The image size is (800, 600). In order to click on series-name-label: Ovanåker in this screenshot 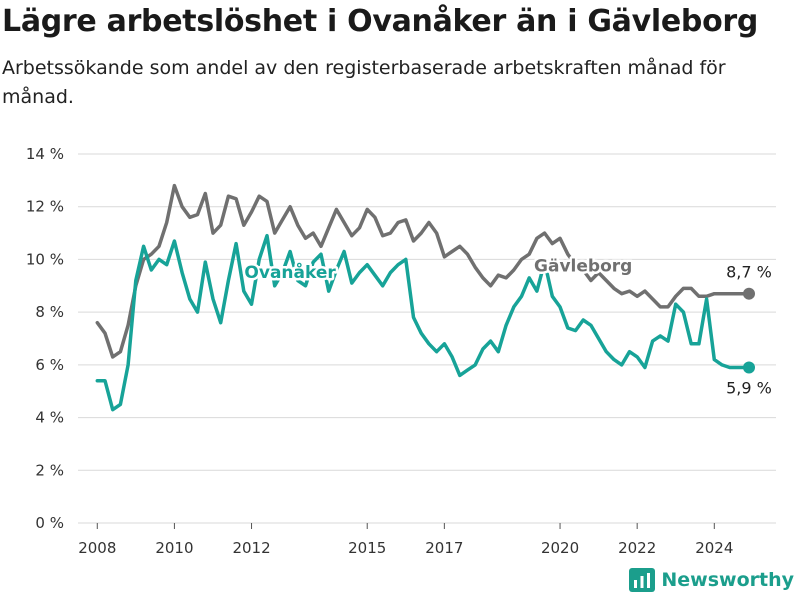, I will do `click(290, 272)`.